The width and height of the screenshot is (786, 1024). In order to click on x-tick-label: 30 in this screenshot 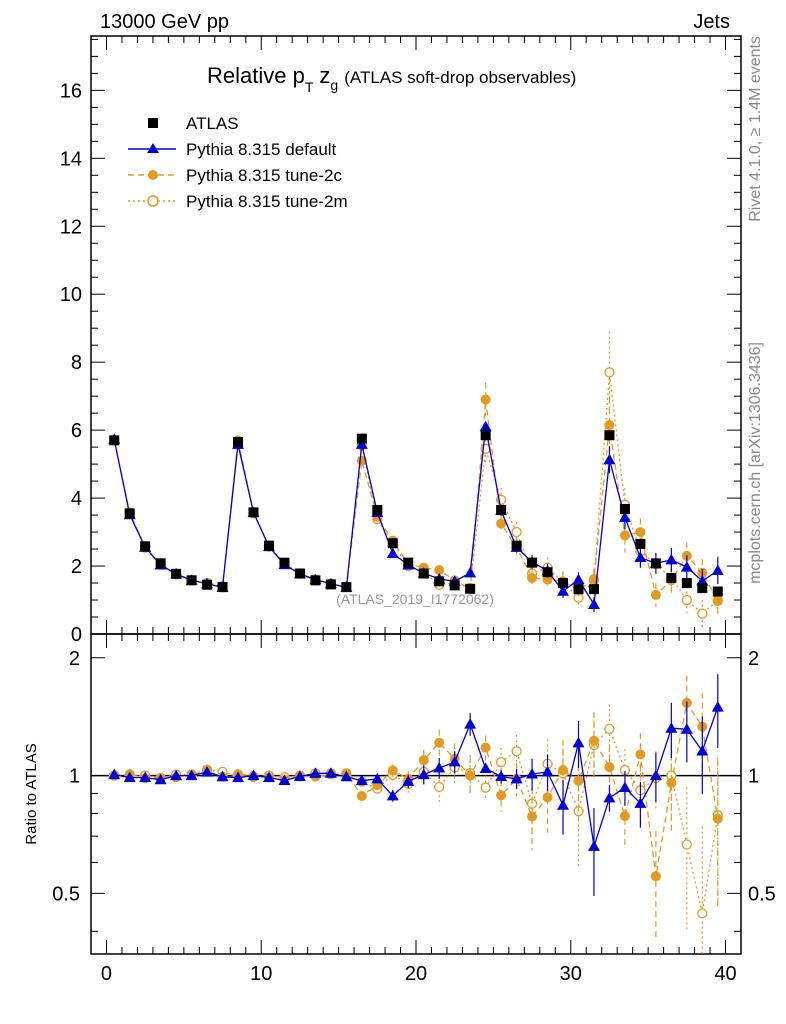, I will do `click(571, 974)`.